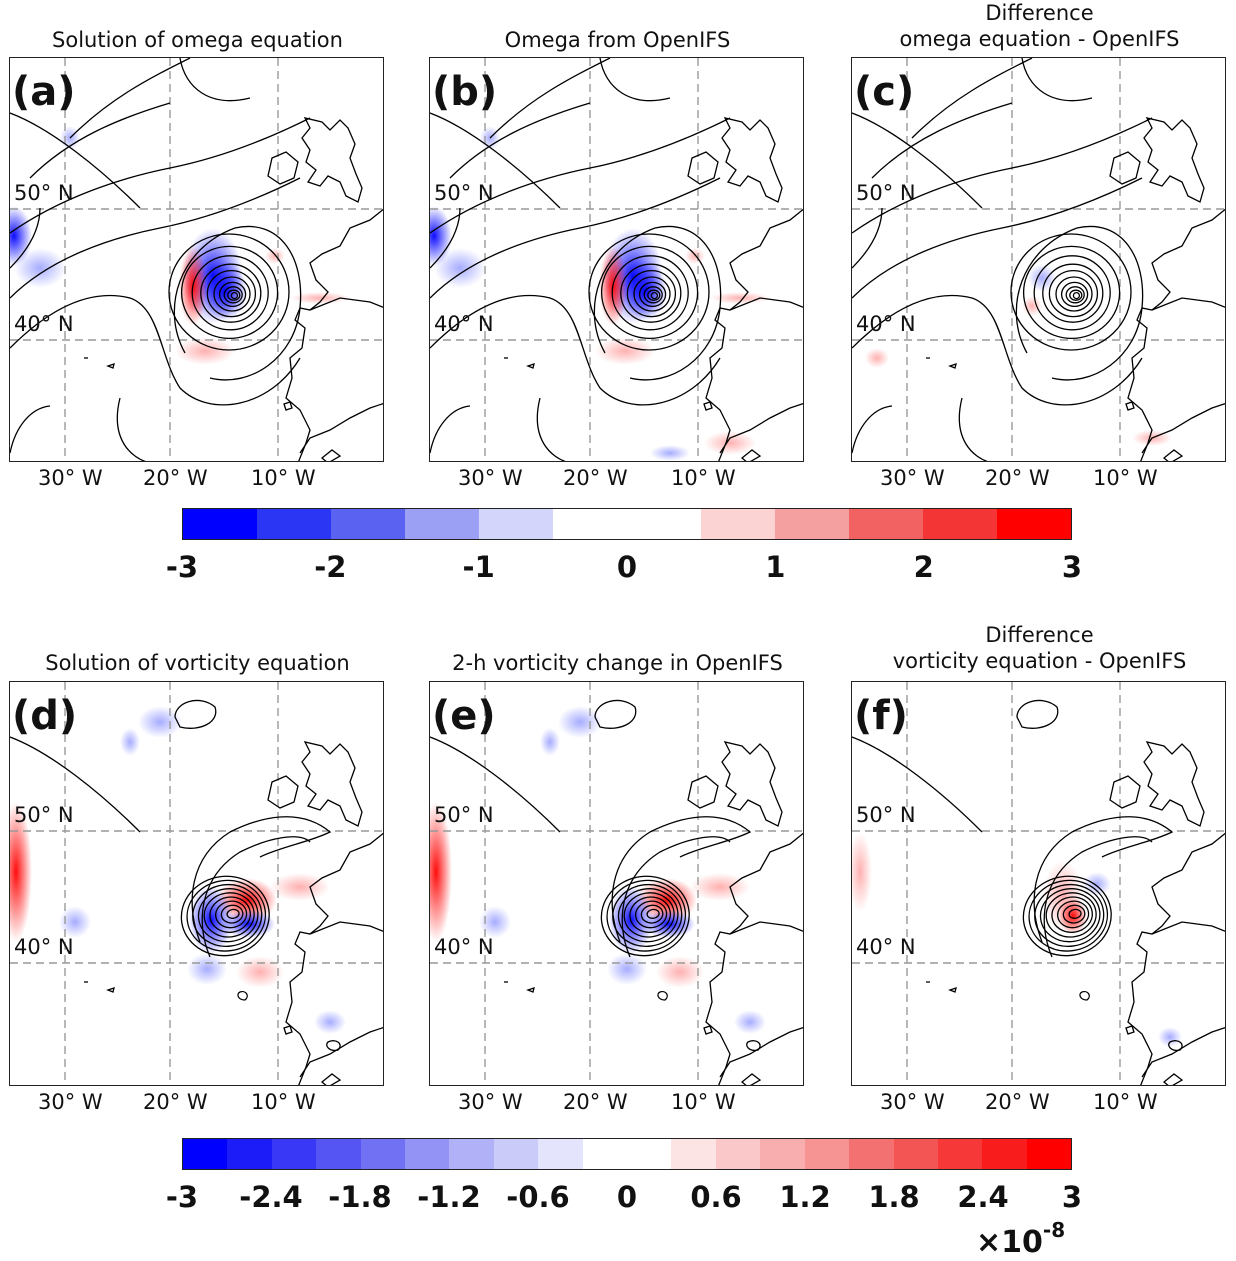  I want to click on colorbar-tick-label: -1, so click(478, 567).